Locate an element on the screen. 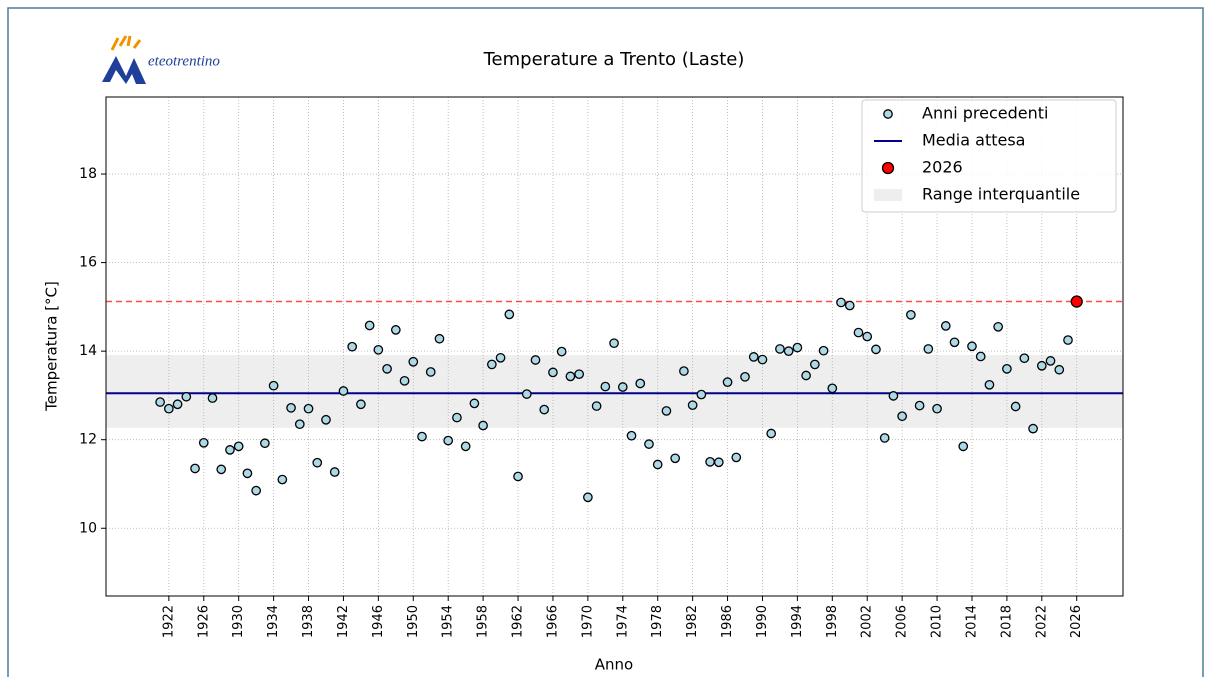  logo-text: eteotrentino is located at coordinates (184, 61).